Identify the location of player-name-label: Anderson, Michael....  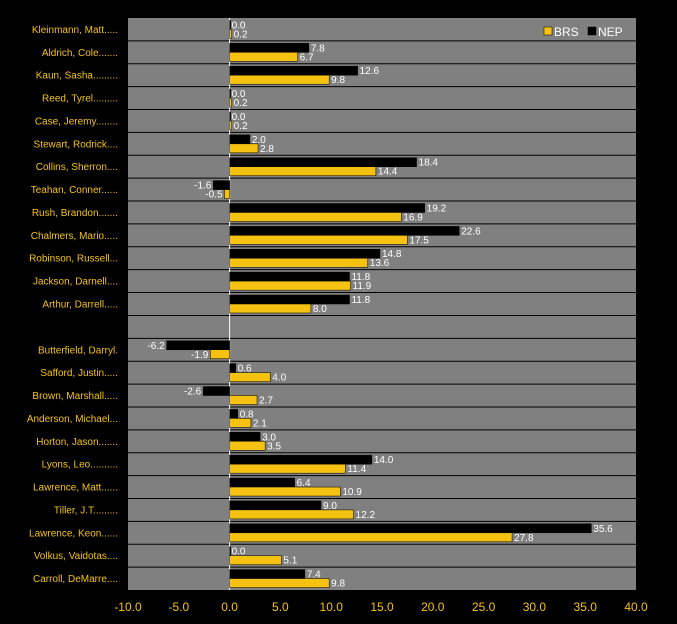
(72, 419).